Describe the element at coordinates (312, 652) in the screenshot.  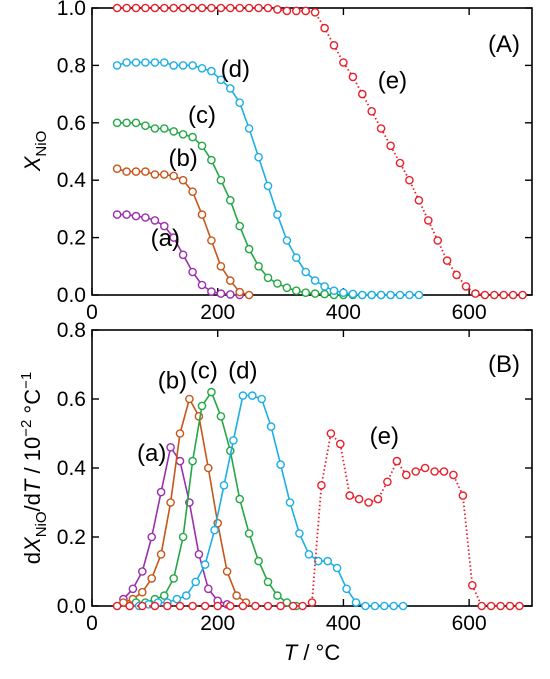
I see `panel-b-x-axis-title: T / °C` at that location.